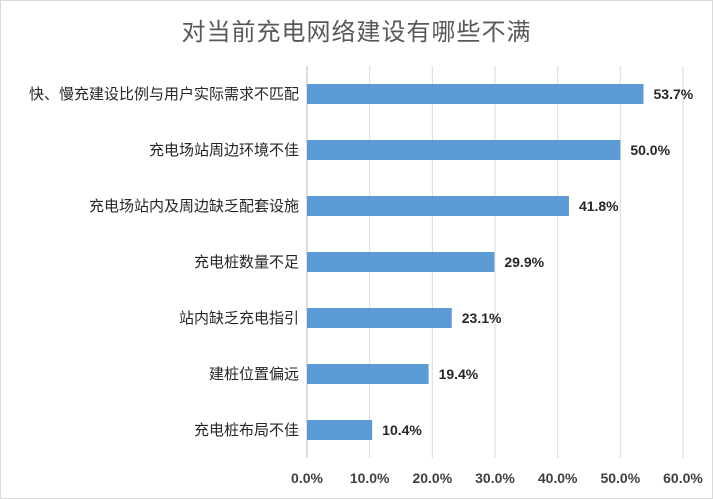 This screenshot has width=713, height=499. What do you see at coordinates (246, 430) in the screenshot?
I see `category-label: 充电桩布局不佳` at bounding box center [246, 430].